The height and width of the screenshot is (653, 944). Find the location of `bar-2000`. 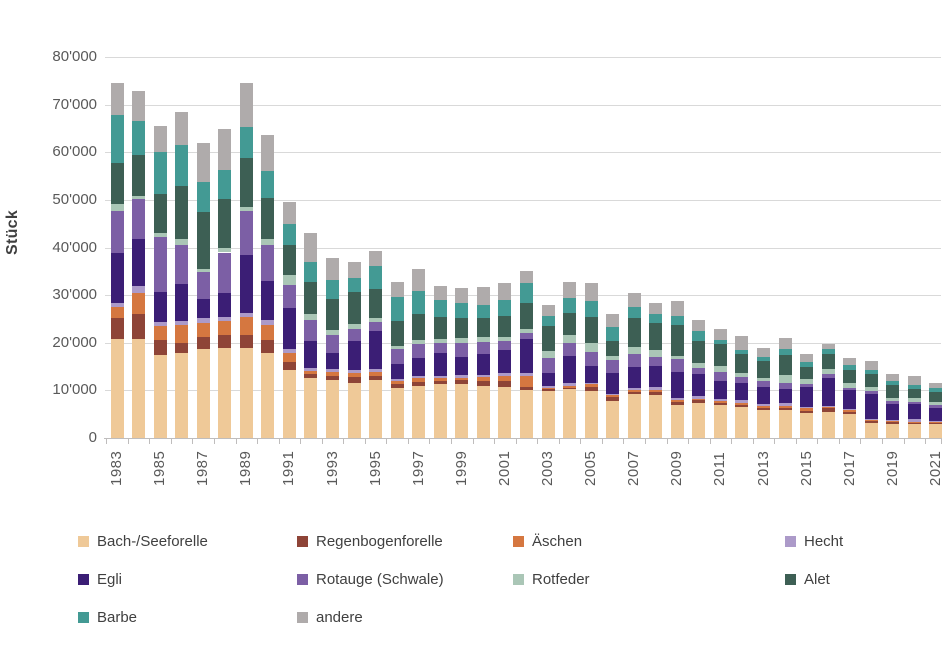

bar-2000 is located at coordinates (483, 219).